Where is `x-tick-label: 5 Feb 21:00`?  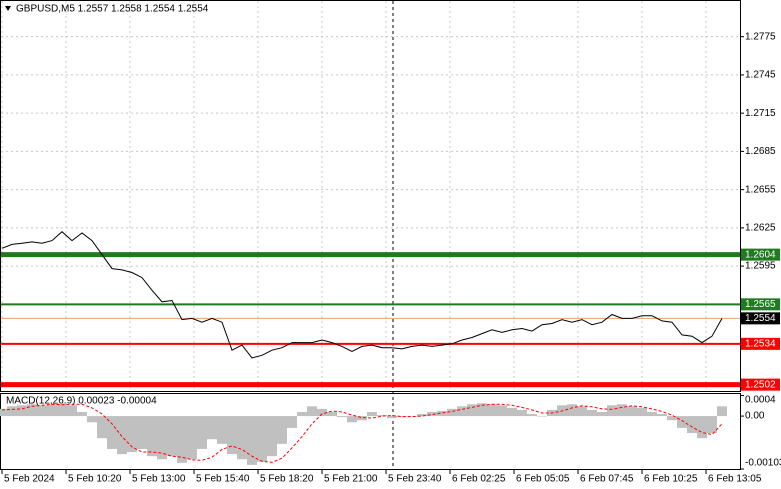 x-tick-label: 5 Feb 21:00 is located at coordinates (351, 479).